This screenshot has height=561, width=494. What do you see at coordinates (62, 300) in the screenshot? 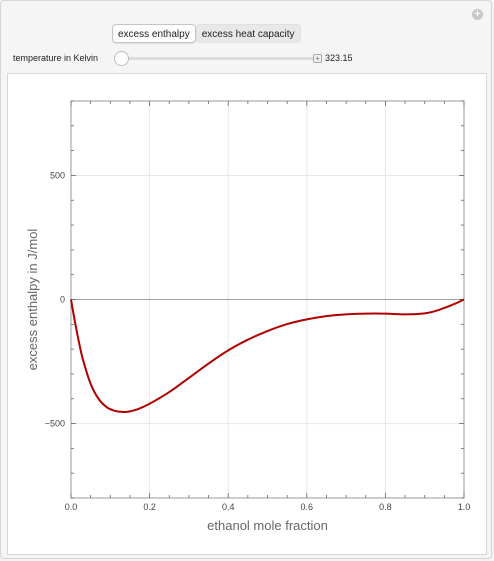
I see `y-tick-label: 0` at bounding box center [62, 300].